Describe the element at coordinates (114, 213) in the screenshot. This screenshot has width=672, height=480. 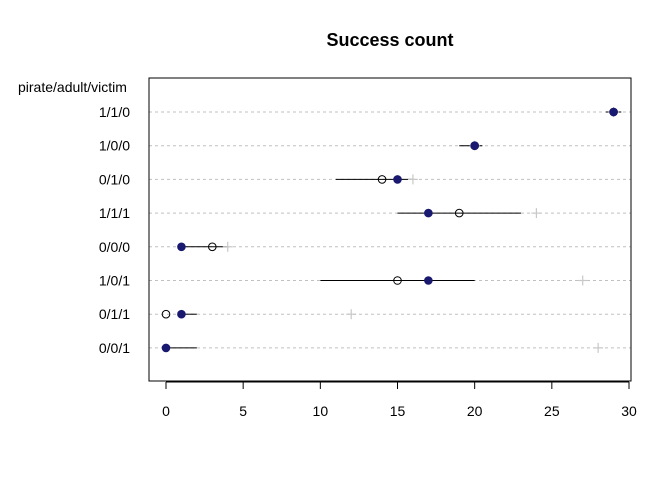
I see `y-tick-label: 1/1/1` at that location.